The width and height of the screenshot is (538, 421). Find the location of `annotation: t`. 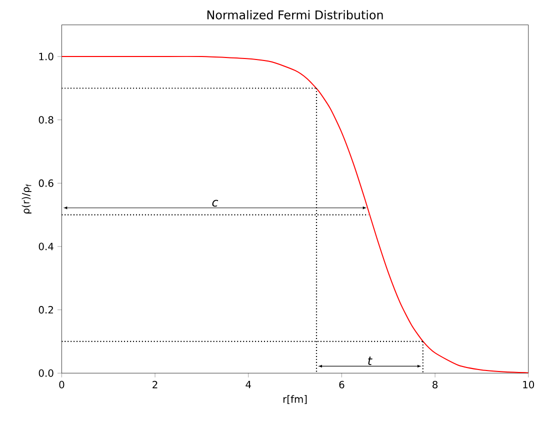

annotation: t is located at coordinates (370, 361).